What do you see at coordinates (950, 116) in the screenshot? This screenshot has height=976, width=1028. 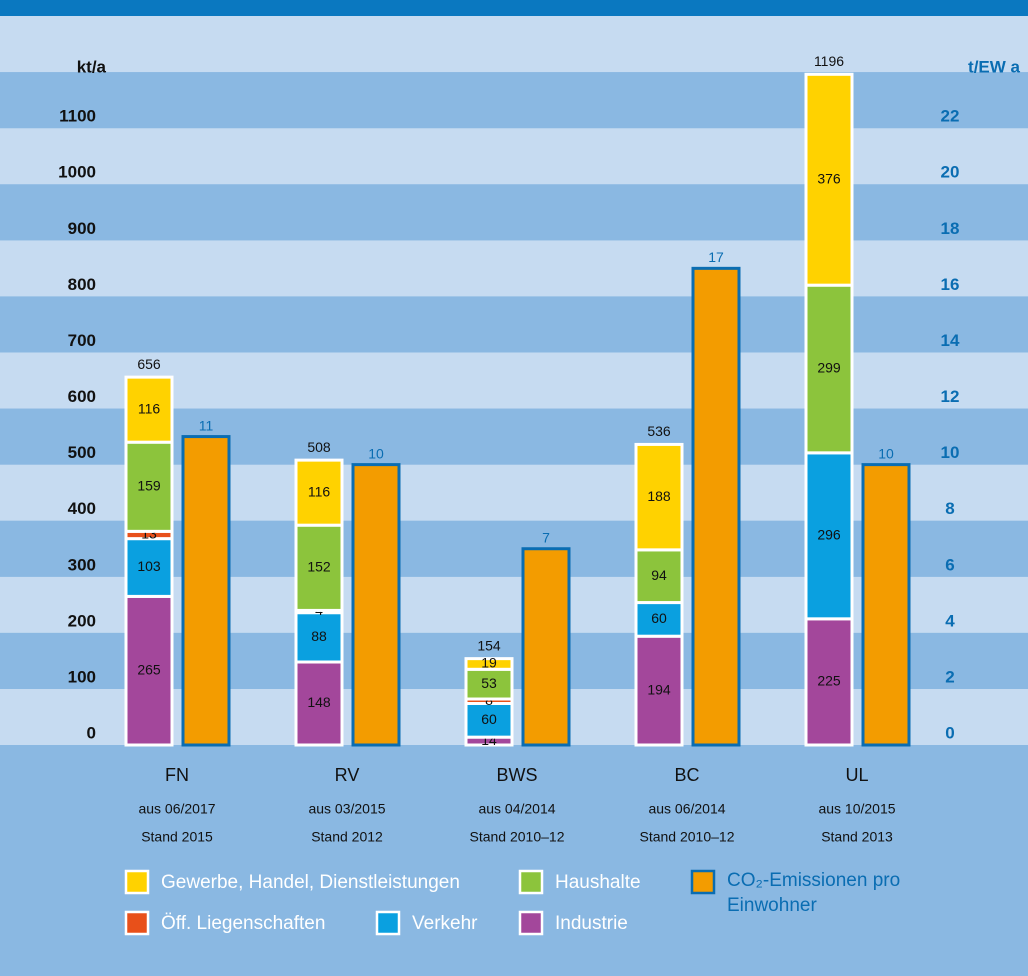 I see `y2-tick-label: 22` at bounding box center [950, 116].